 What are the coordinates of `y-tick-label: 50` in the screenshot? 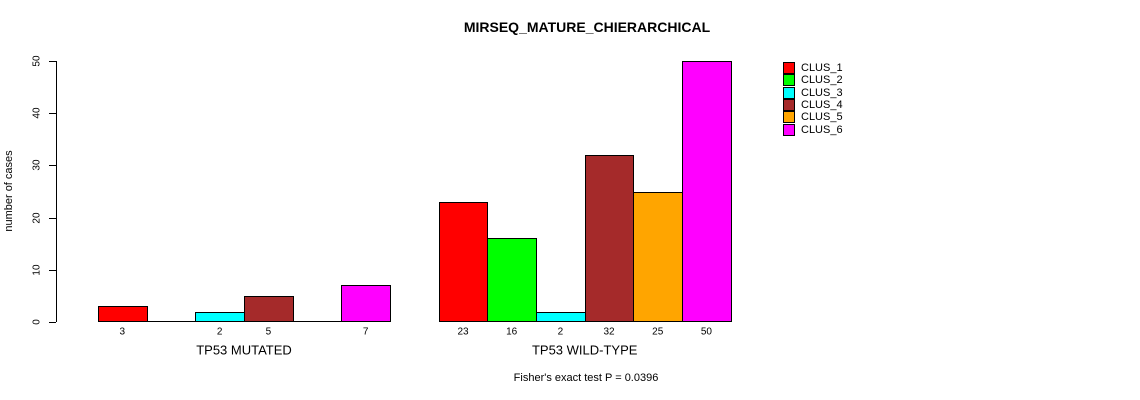 It's located at (37, 61).